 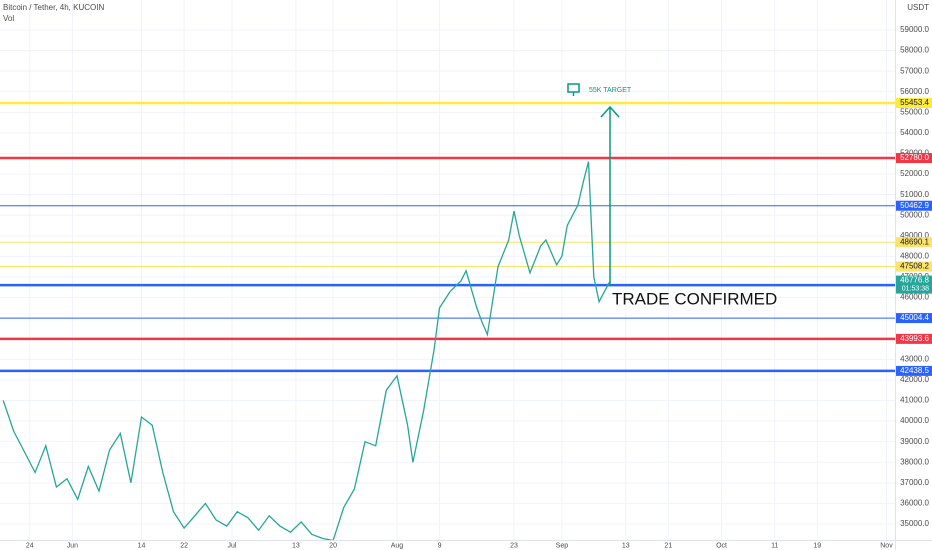 I want to click on y-tick-label: 59000.0, so click(x=914, y=29).